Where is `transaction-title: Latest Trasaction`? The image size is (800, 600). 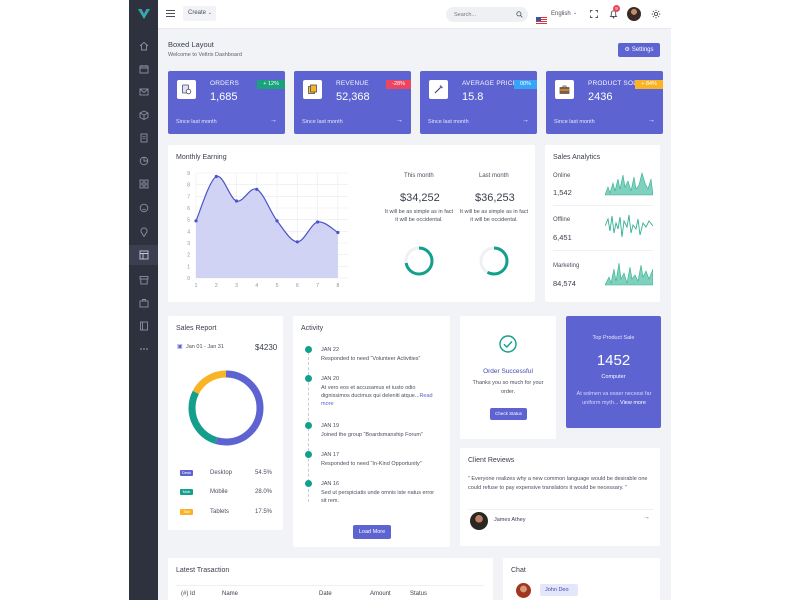
transaction-title: Latest Trasaction is located at coordinates (203, 570).